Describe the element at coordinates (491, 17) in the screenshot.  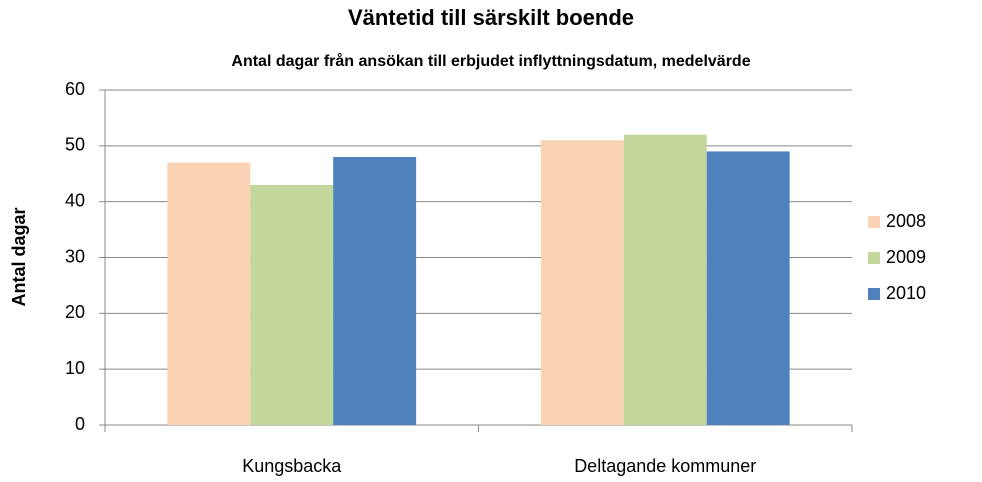
I see `chart-title: Väntetid till särskilt boende` at that location.